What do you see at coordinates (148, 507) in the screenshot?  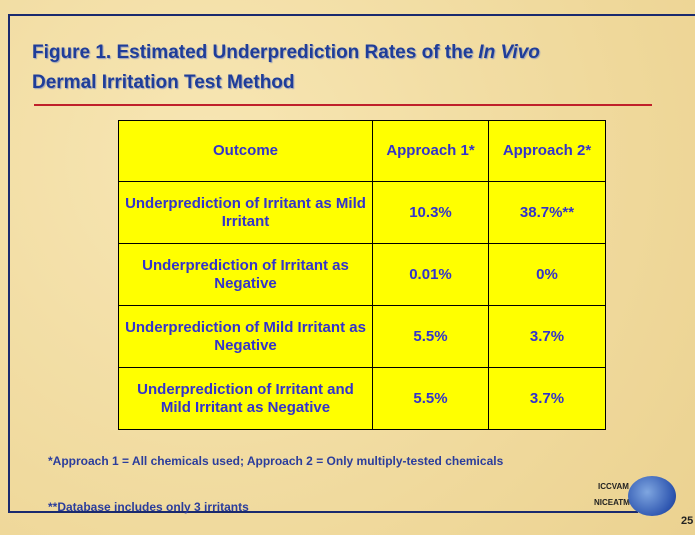 I see `footnote: **Database includes only 3 irritants` at bounding box center [148, 507].